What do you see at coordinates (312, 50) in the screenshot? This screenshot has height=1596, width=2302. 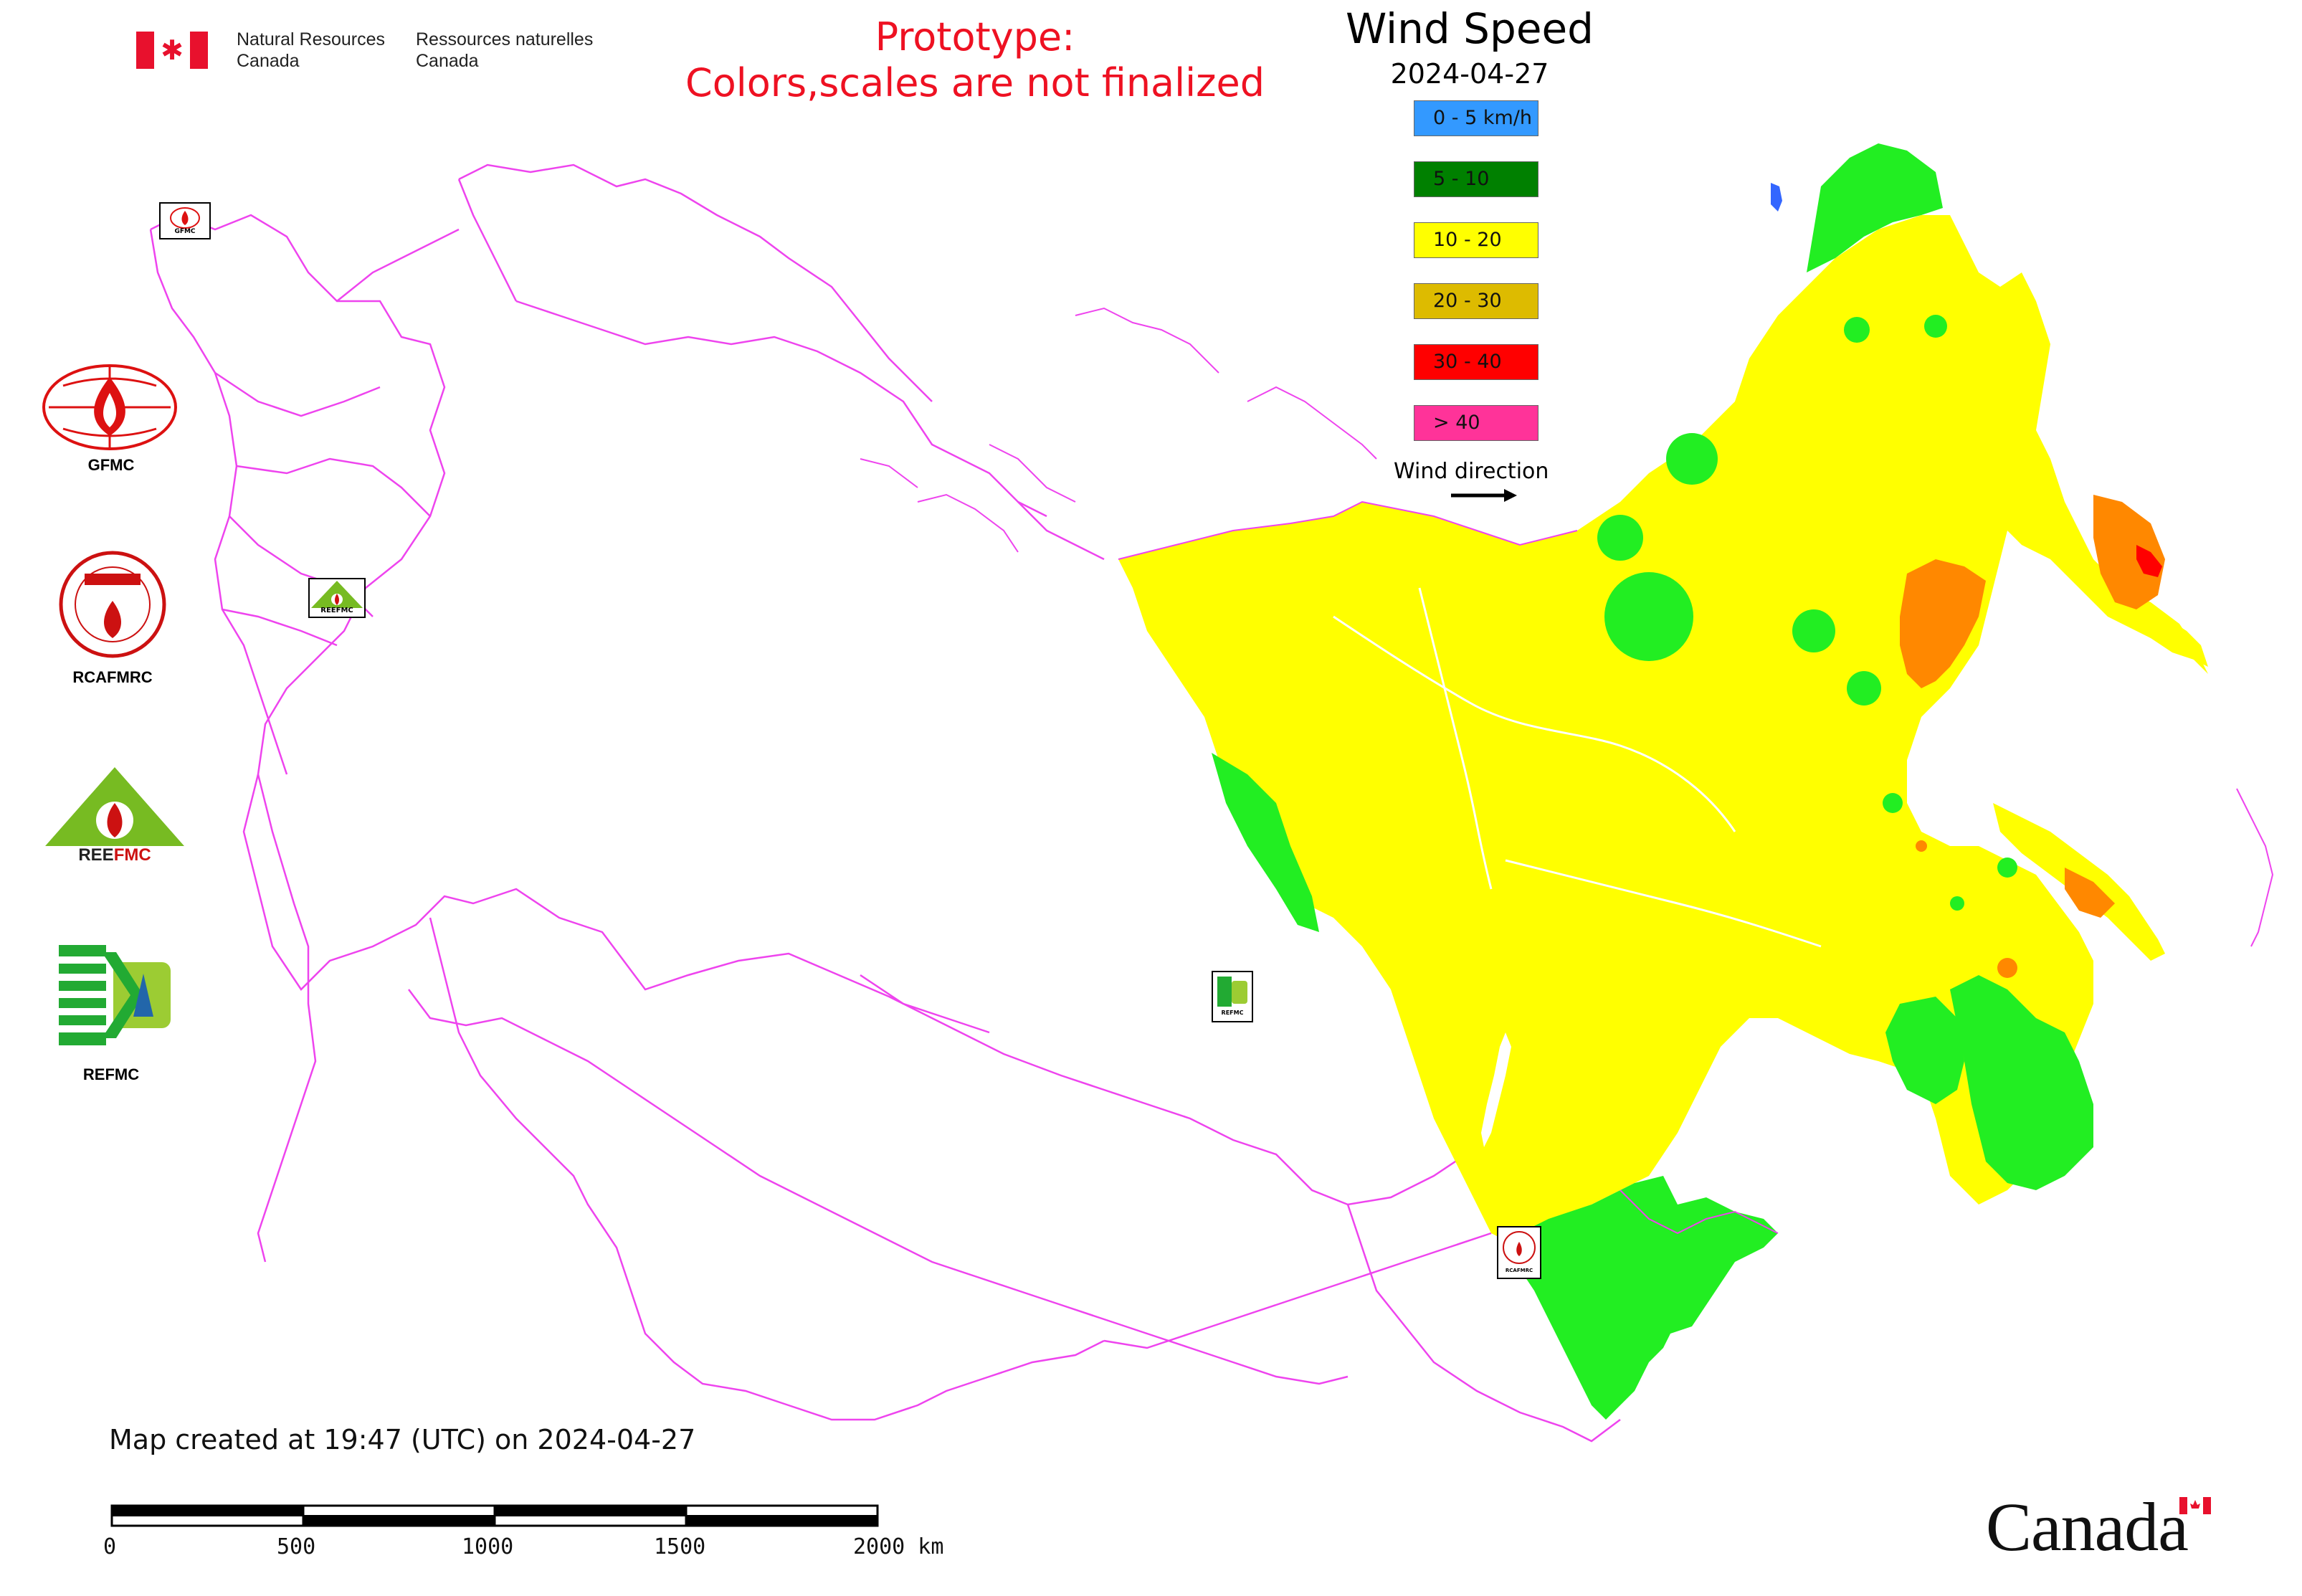 I see `department-name-en: Natural Resources Canada` at bounding box center [312, 50].